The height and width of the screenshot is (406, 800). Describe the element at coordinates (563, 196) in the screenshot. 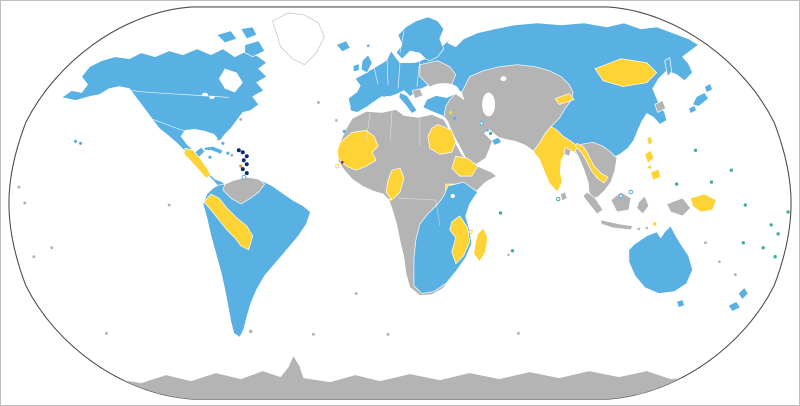

I see `region-sri-lanka` at that location.